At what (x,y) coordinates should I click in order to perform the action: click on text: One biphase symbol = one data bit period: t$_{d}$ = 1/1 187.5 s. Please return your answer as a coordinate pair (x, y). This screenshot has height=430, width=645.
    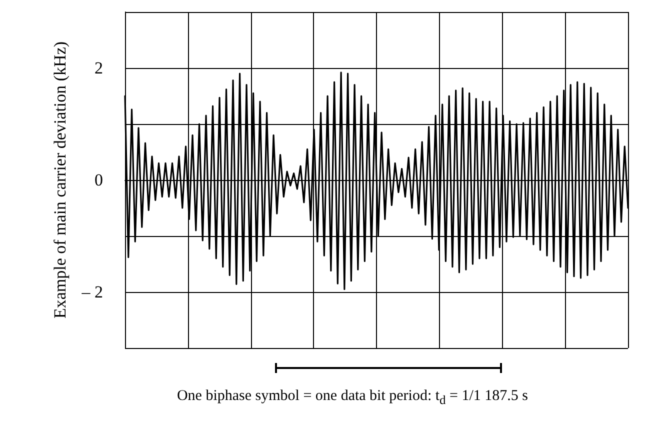
    Looking at the image, I should click on (353, 398).